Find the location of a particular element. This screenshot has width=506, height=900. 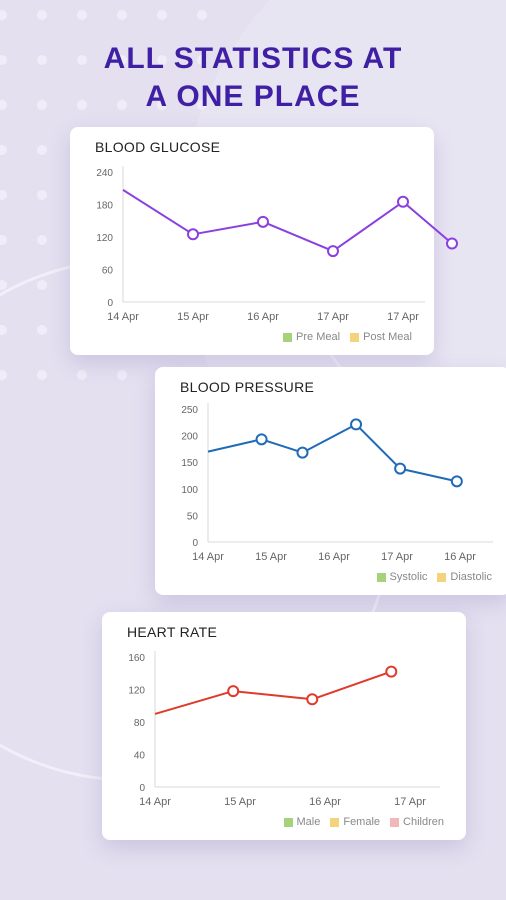

legend-label: Systolic is located at coordinates (408, 577).